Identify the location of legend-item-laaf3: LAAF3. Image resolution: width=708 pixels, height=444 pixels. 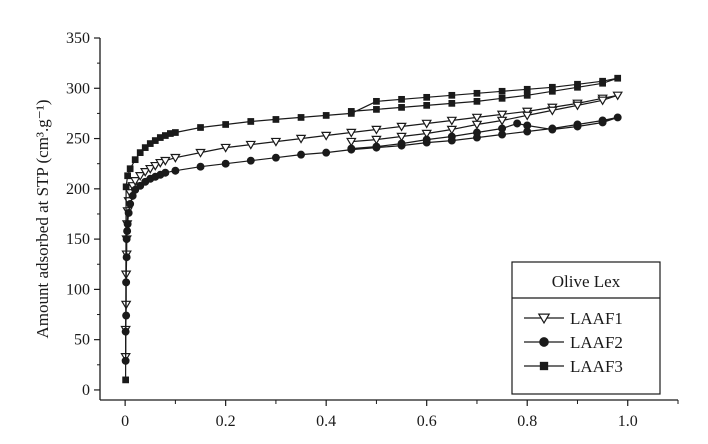
(573, 366).